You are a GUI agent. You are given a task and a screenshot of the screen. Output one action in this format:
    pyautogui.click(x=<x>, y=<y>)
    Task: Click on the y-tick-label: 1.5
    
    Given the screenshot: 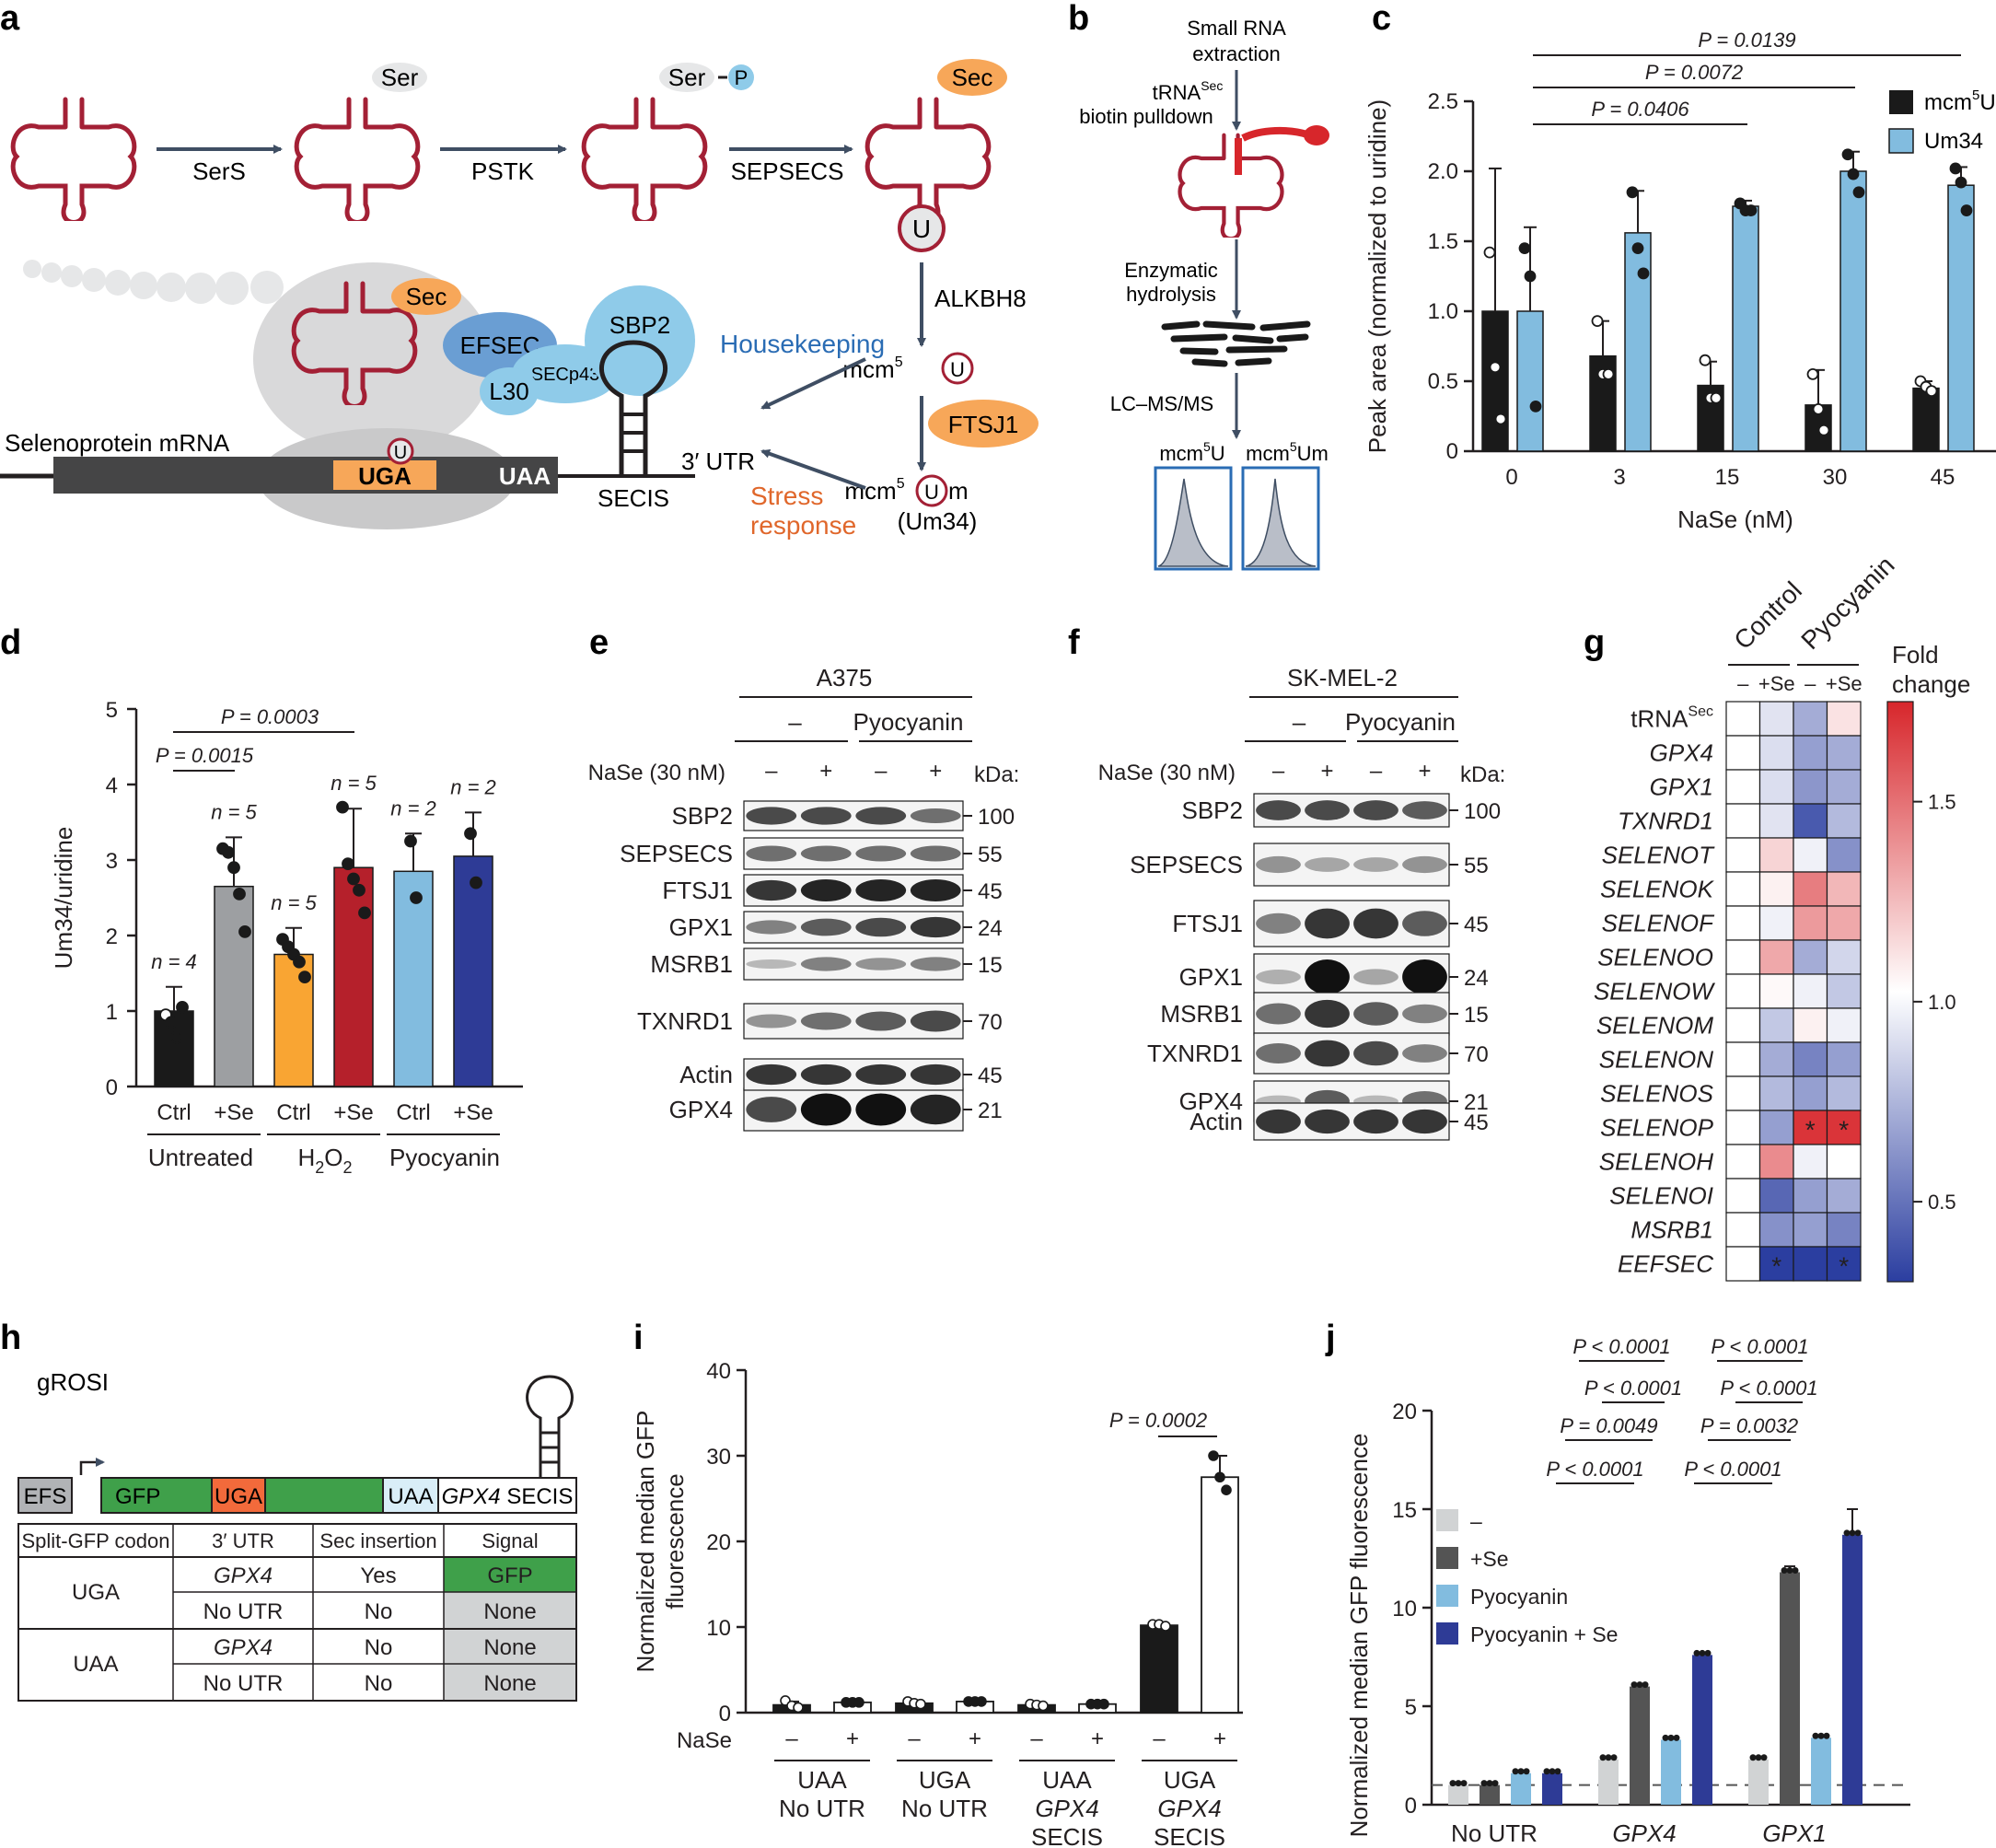 What is the action you would take?
    pyautogui.click(x=1443, y=242)
    